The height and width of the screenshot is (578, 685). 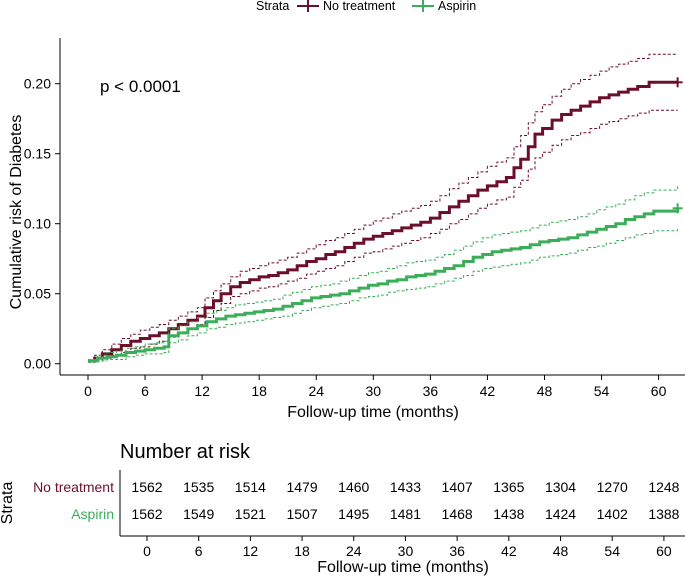 I want to click on risk-cell: 1365, so click(x=508, y=487).